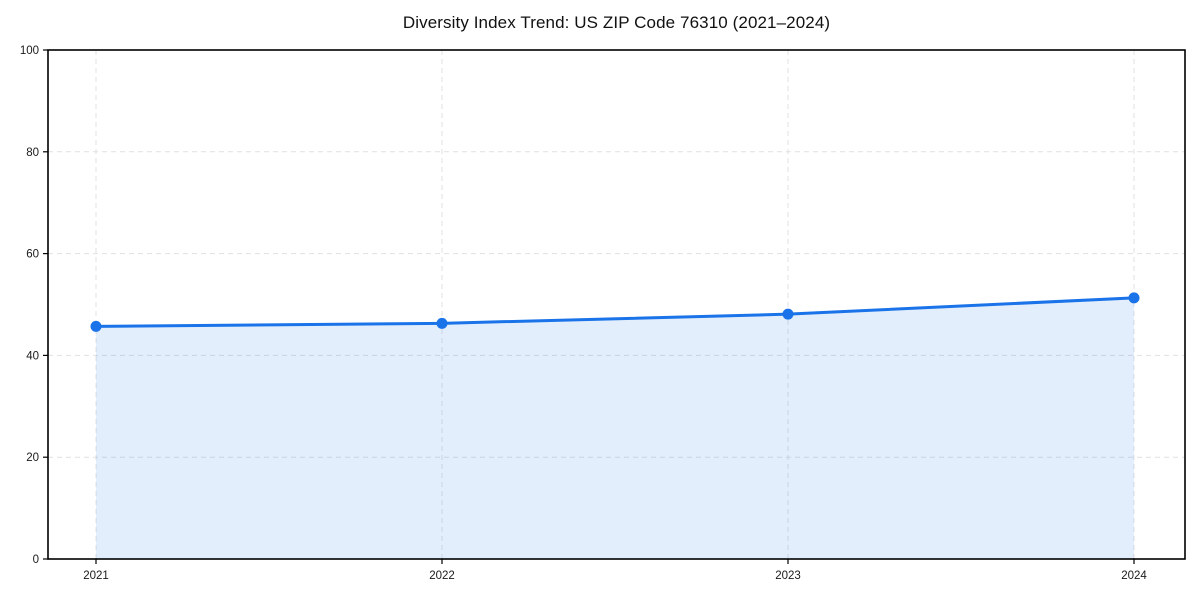 This screenshot has width=1200, height=600. I want to click on x-tick-label: 2024, so click(1134, 576).